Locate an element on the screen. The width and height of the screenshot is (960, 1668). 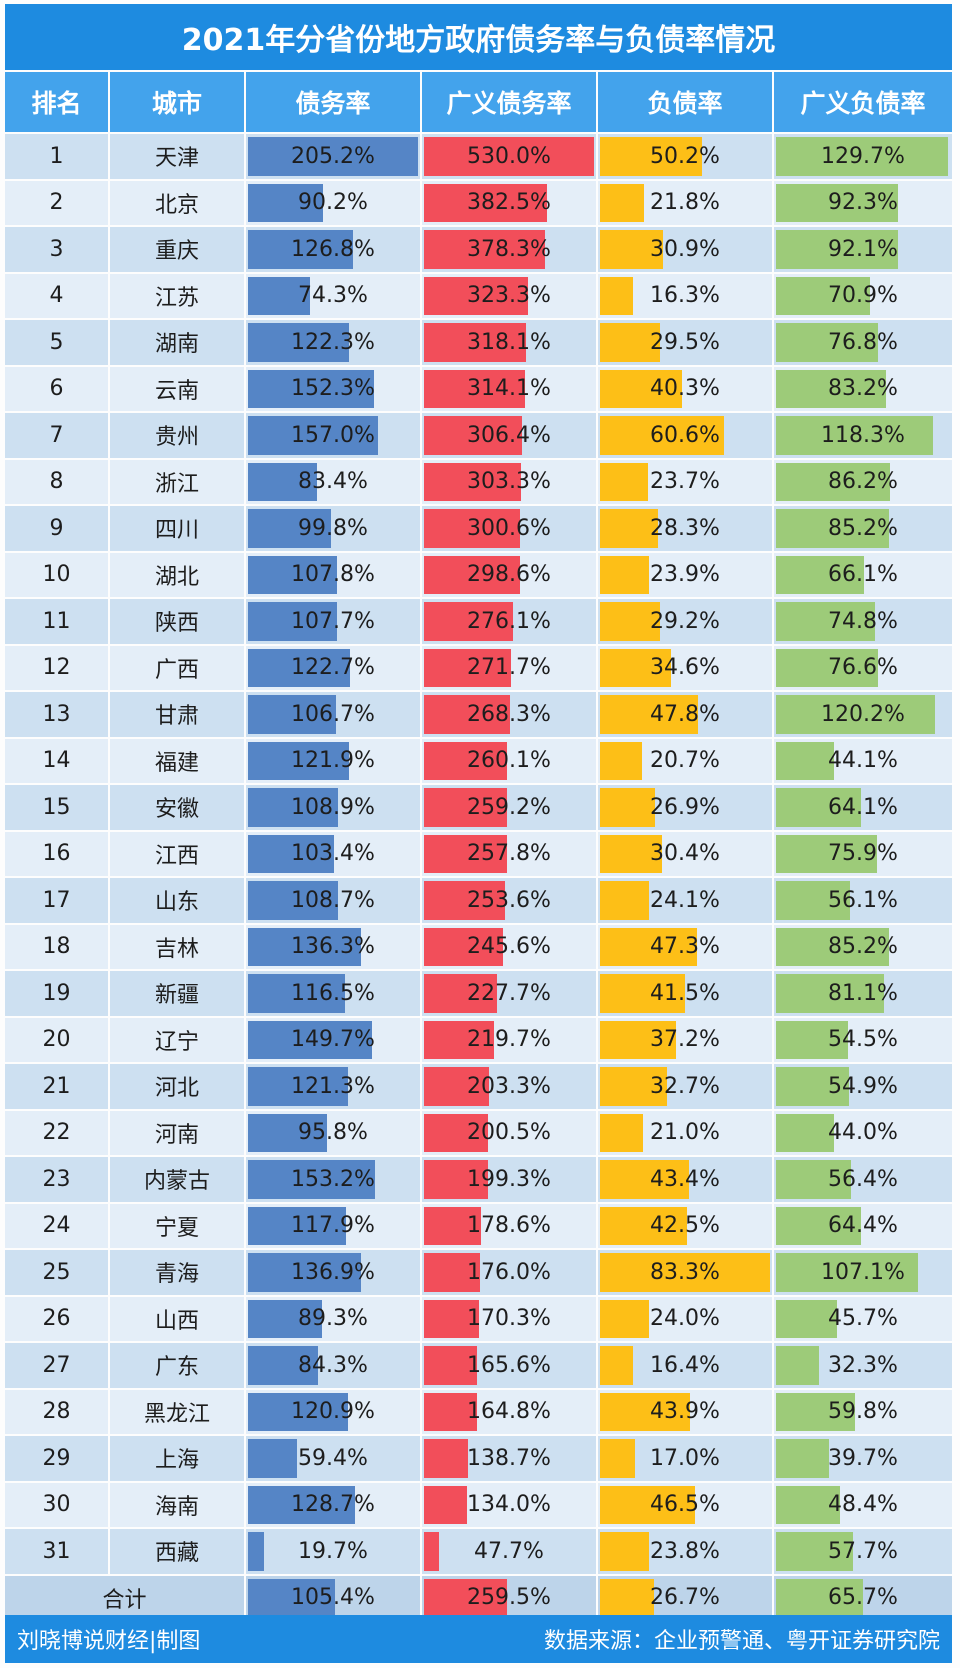
debt-ratio-cell: 149.7% is located at coordinates (334, 1040).